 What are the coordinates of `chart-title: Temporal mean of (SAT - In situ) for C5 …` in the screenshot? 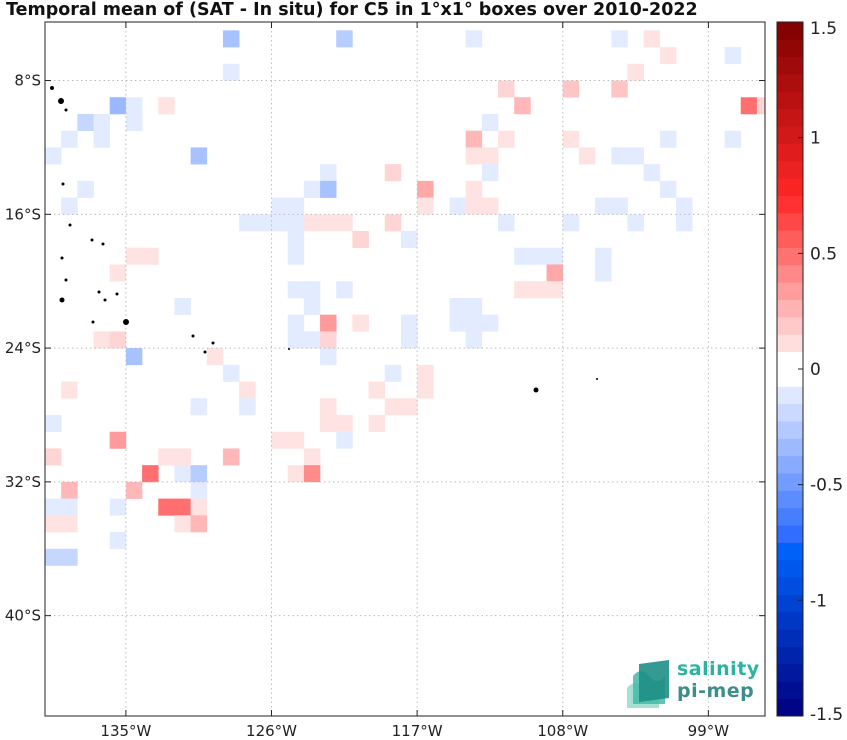 It's located at (352, 10).